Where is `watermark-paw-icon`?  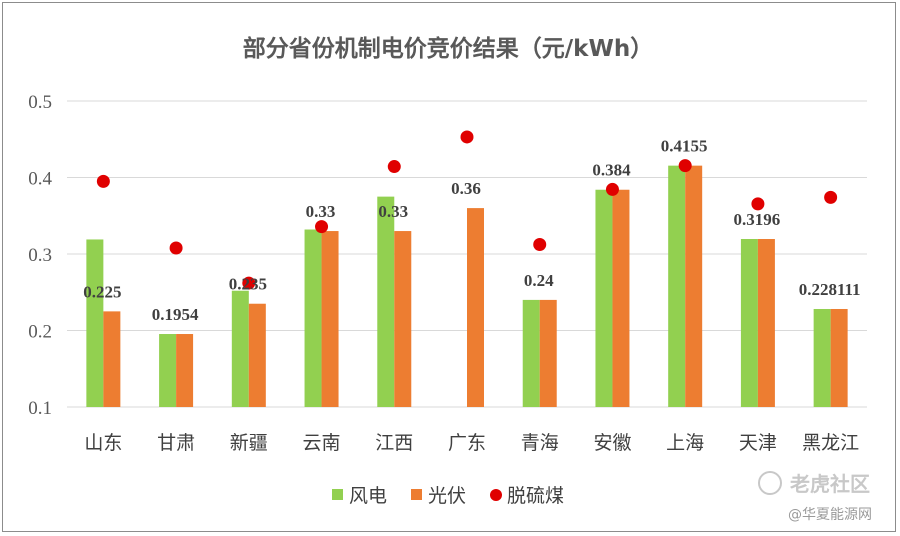 watermark-paw-icon is located at coordinates (770, 483).